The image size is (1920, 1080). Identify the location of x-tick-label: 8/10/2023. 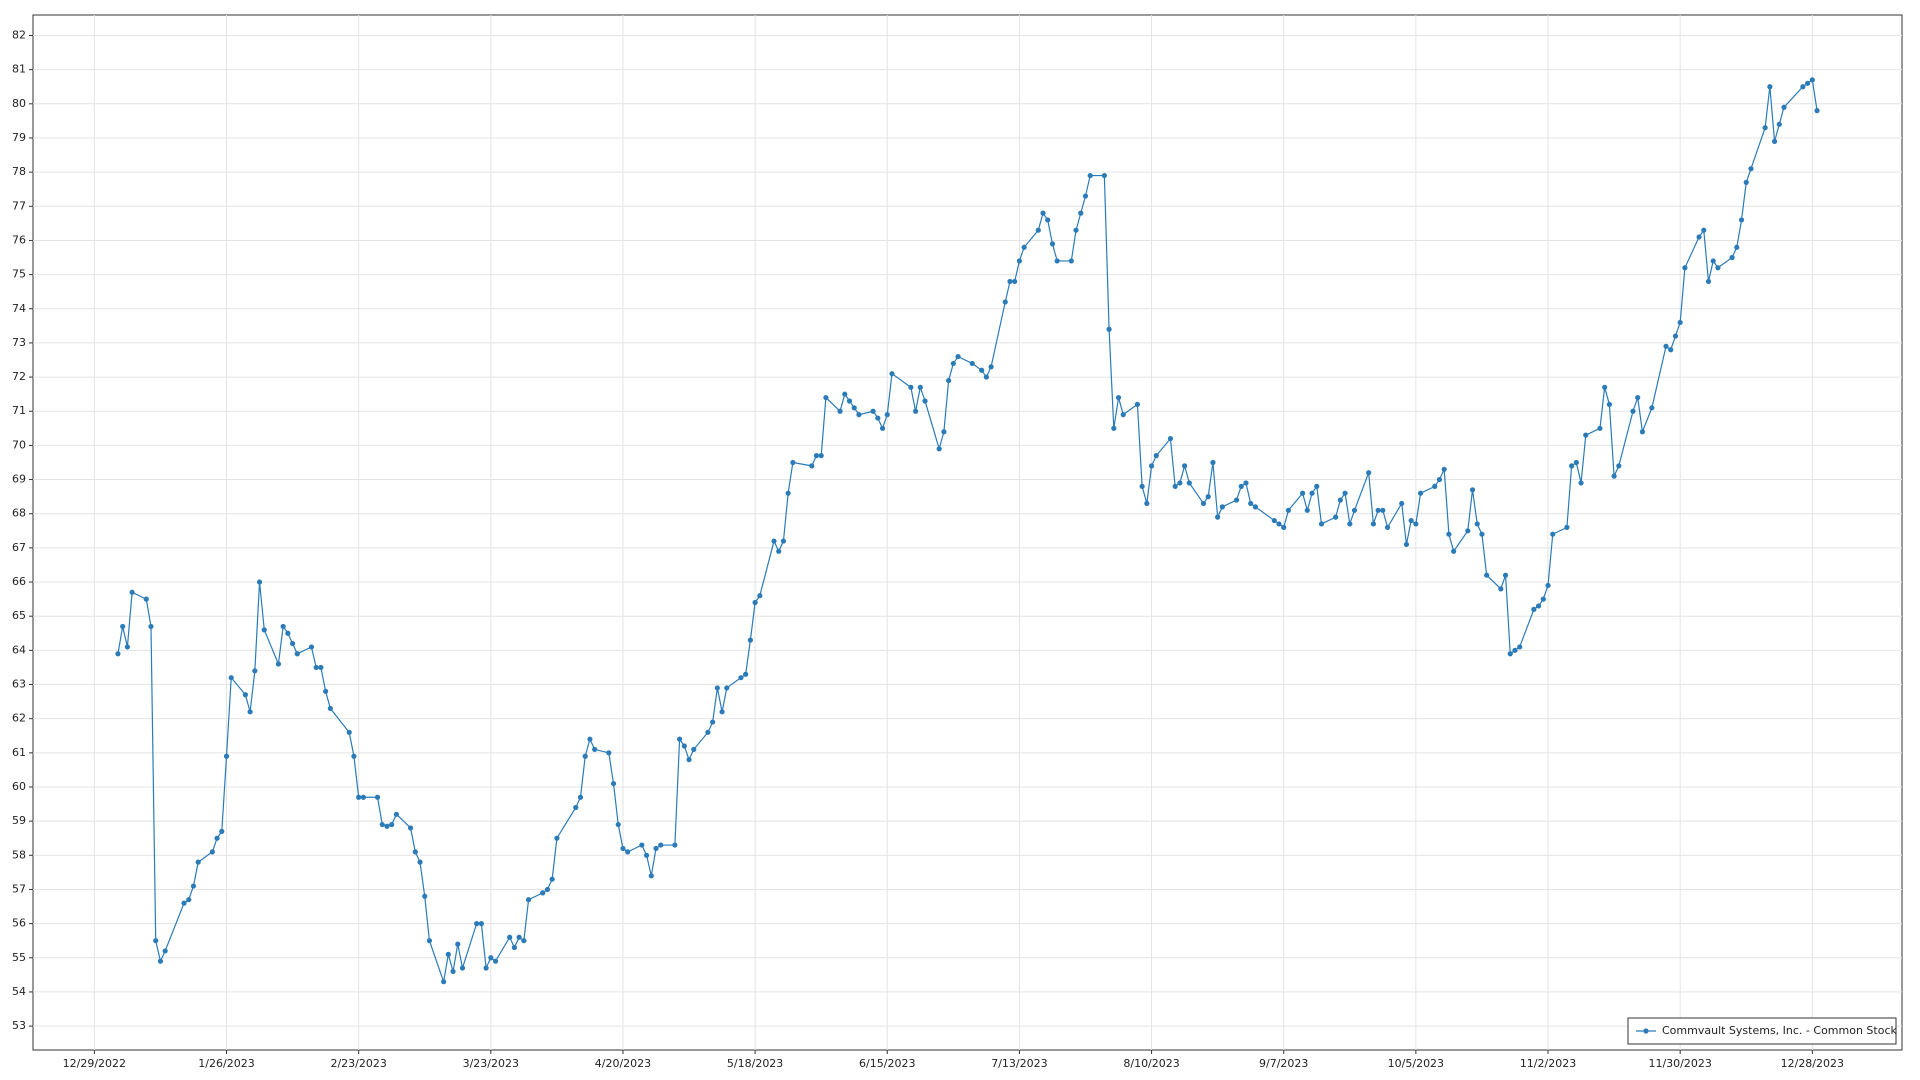
(1151, 1063).